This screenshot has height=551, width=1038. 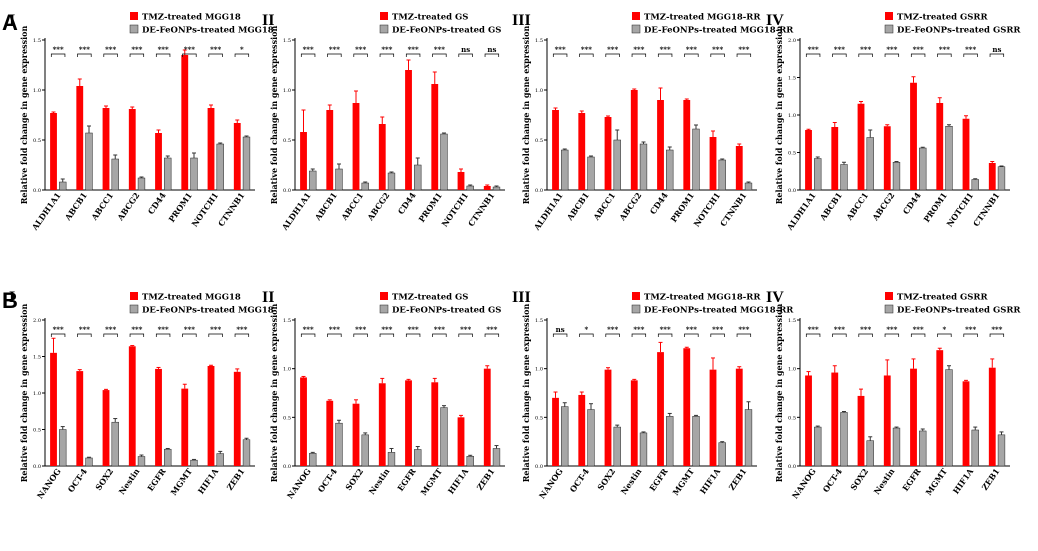 What do you see at coordinates (446, 311) in the screenshot?
I see `legend-label: DE-FeONPs-treated GS` at bounding box center [446, 311].